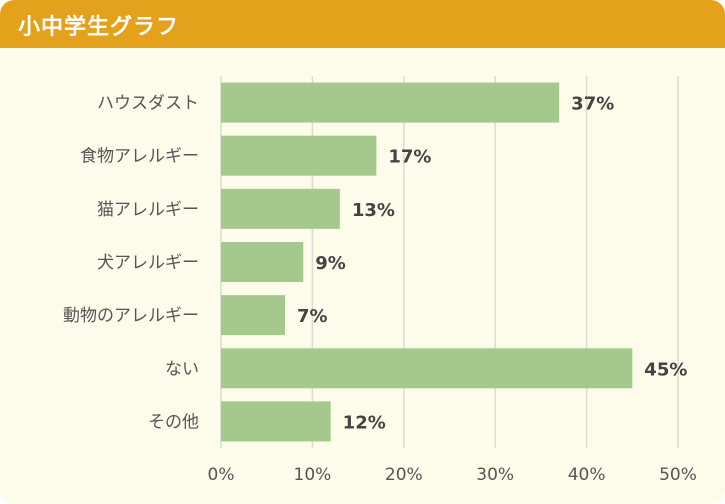 The image size is (725, 504). I want to click on chart-header: 小中学生グラフ, so click(362, 24).